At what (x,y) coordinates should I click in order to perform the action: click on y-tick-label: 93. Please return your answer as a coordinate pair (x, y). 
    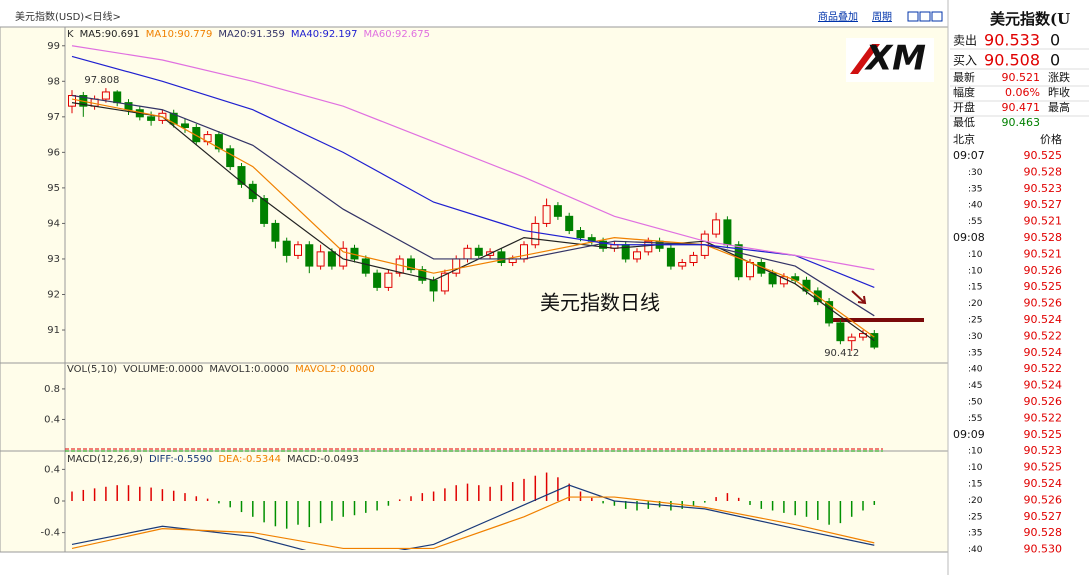
    Looking at the image, I should click on (53, 259).